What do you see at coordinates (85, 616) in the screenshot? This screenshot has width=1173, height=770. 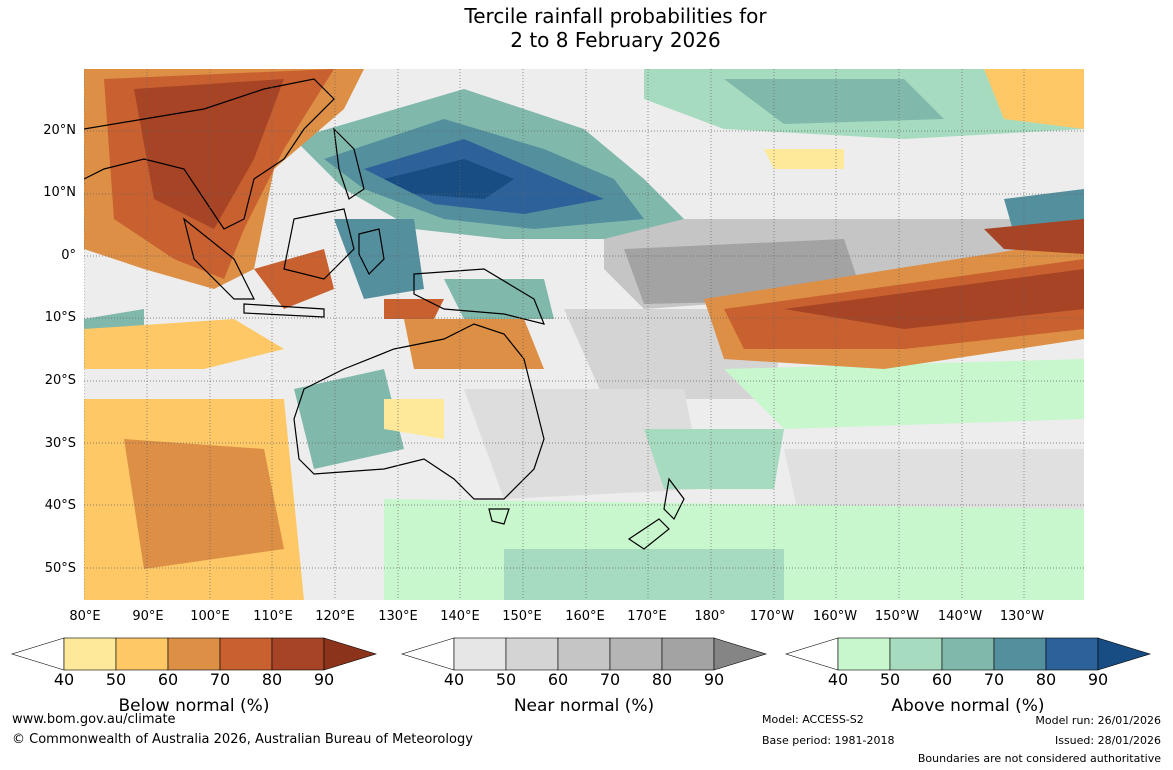 I see `lon-label: 80°E` at bounding box center [85, 616].